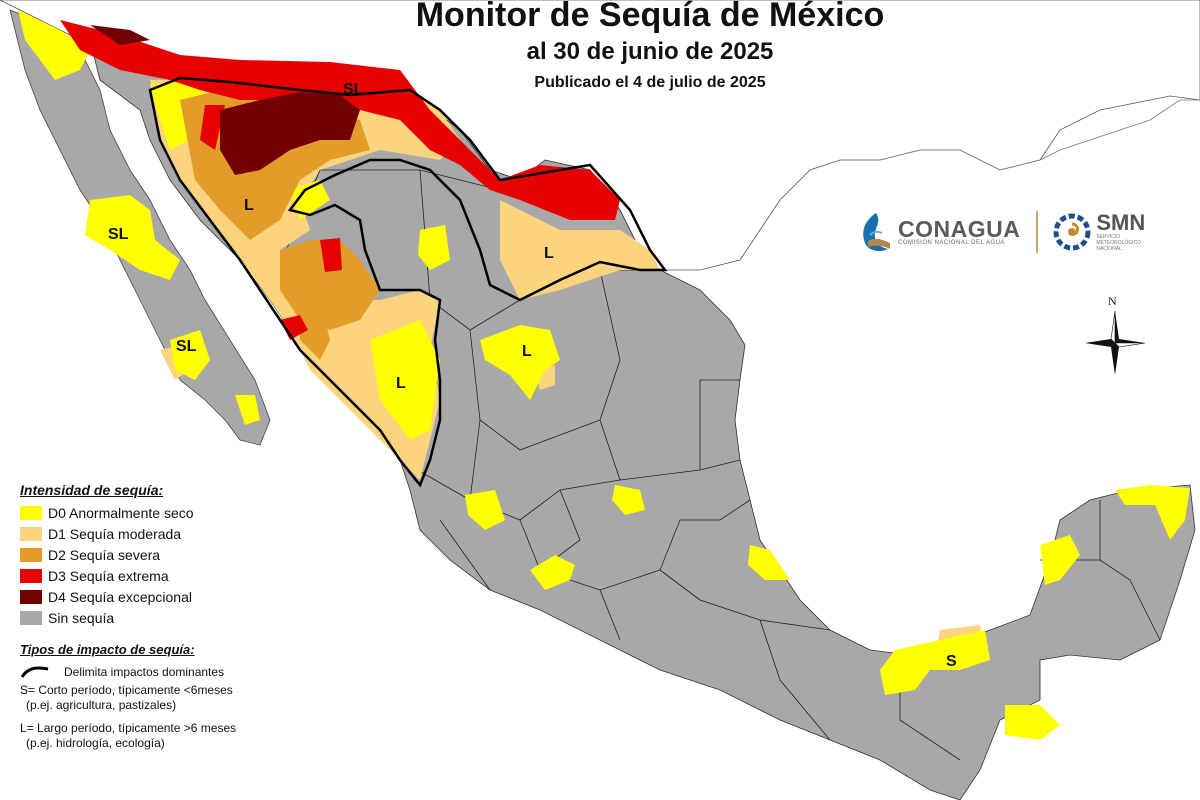 The height and width of the screenshot is (800, 1200). I want to click on legend-item: D4 Sequía excepcional, so click(170, 596).